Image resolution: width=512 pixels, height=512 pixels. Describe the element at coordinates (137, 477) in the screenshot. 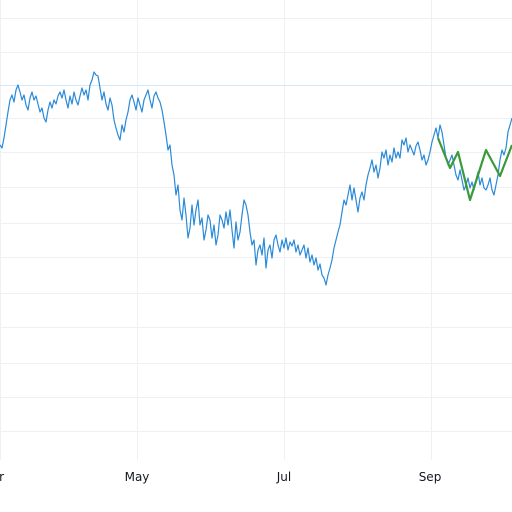

I see `x-tick-label-1: May` at that location.